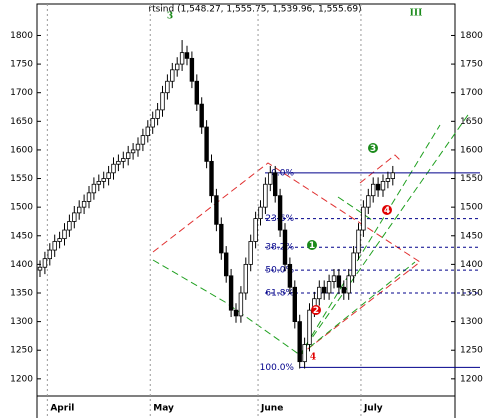 The height and width of the screenshot is (418, 489). What do you see at coordinates (62, 409) in the screenshot?
I see `x-tick-label: April` at bounding box center [62, 409].